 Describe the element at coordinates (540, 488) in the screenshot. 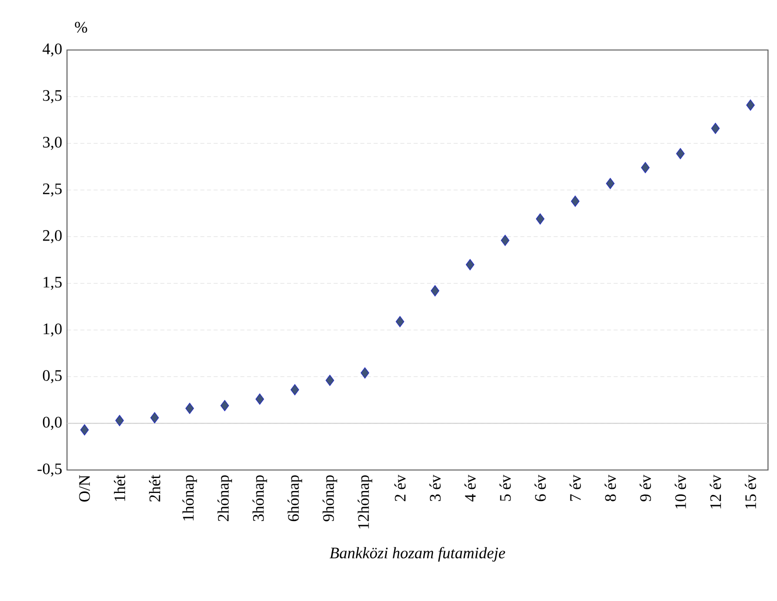

I see `x-tick-label: 6 év` at that location.